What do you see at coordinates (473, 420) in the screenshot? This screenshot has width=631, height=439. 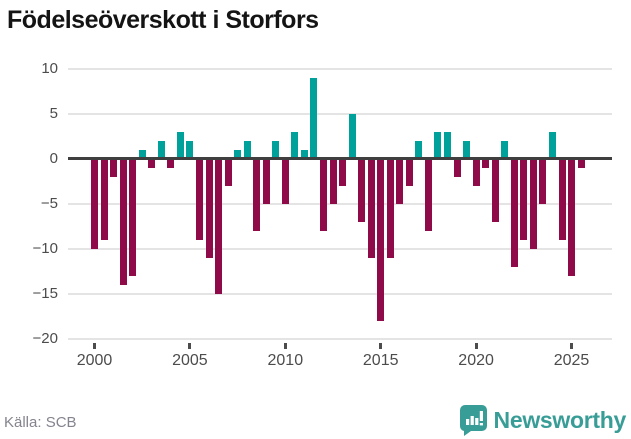 I see `newsworthy-bar-chart-icon` at bounding box center [473, 420].